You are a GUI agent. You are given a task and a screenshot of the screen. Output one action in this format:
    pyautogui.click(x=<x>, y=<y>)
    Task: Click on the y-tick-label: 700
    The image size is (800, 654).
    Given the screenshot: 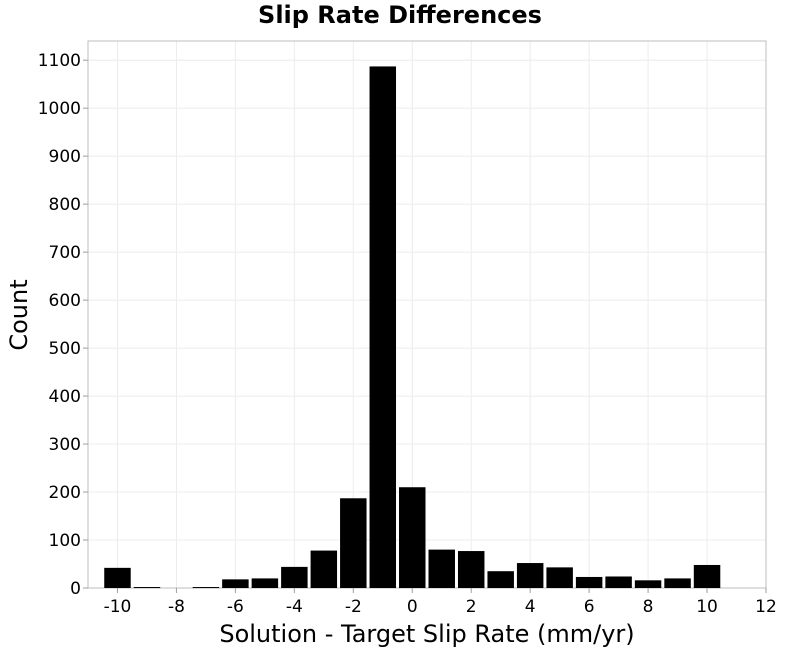 What is the action you would take?
    pyautogui.click(x=65, y=253)
    